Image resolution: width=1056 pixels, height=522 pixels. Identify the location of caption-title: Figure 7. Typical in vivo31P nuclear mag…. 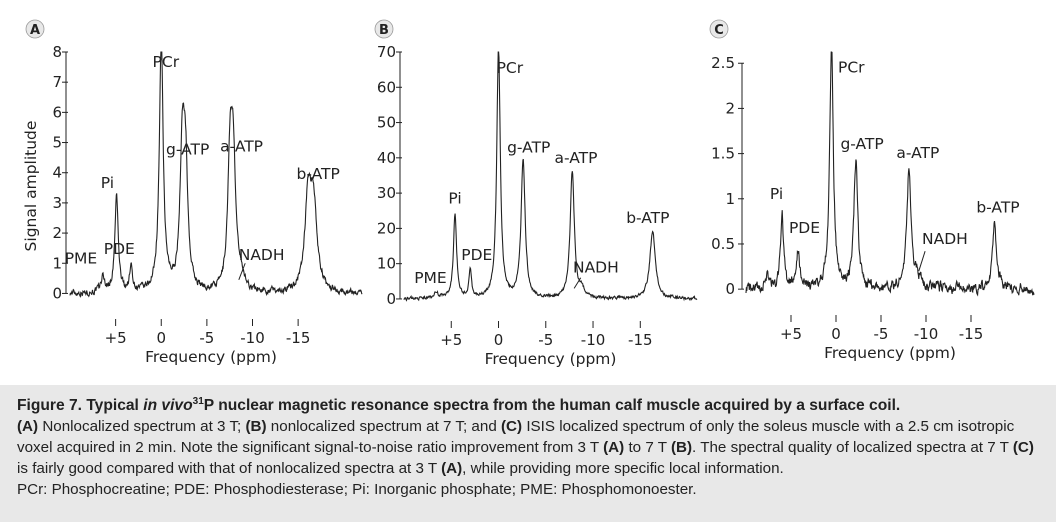
(529, 403).